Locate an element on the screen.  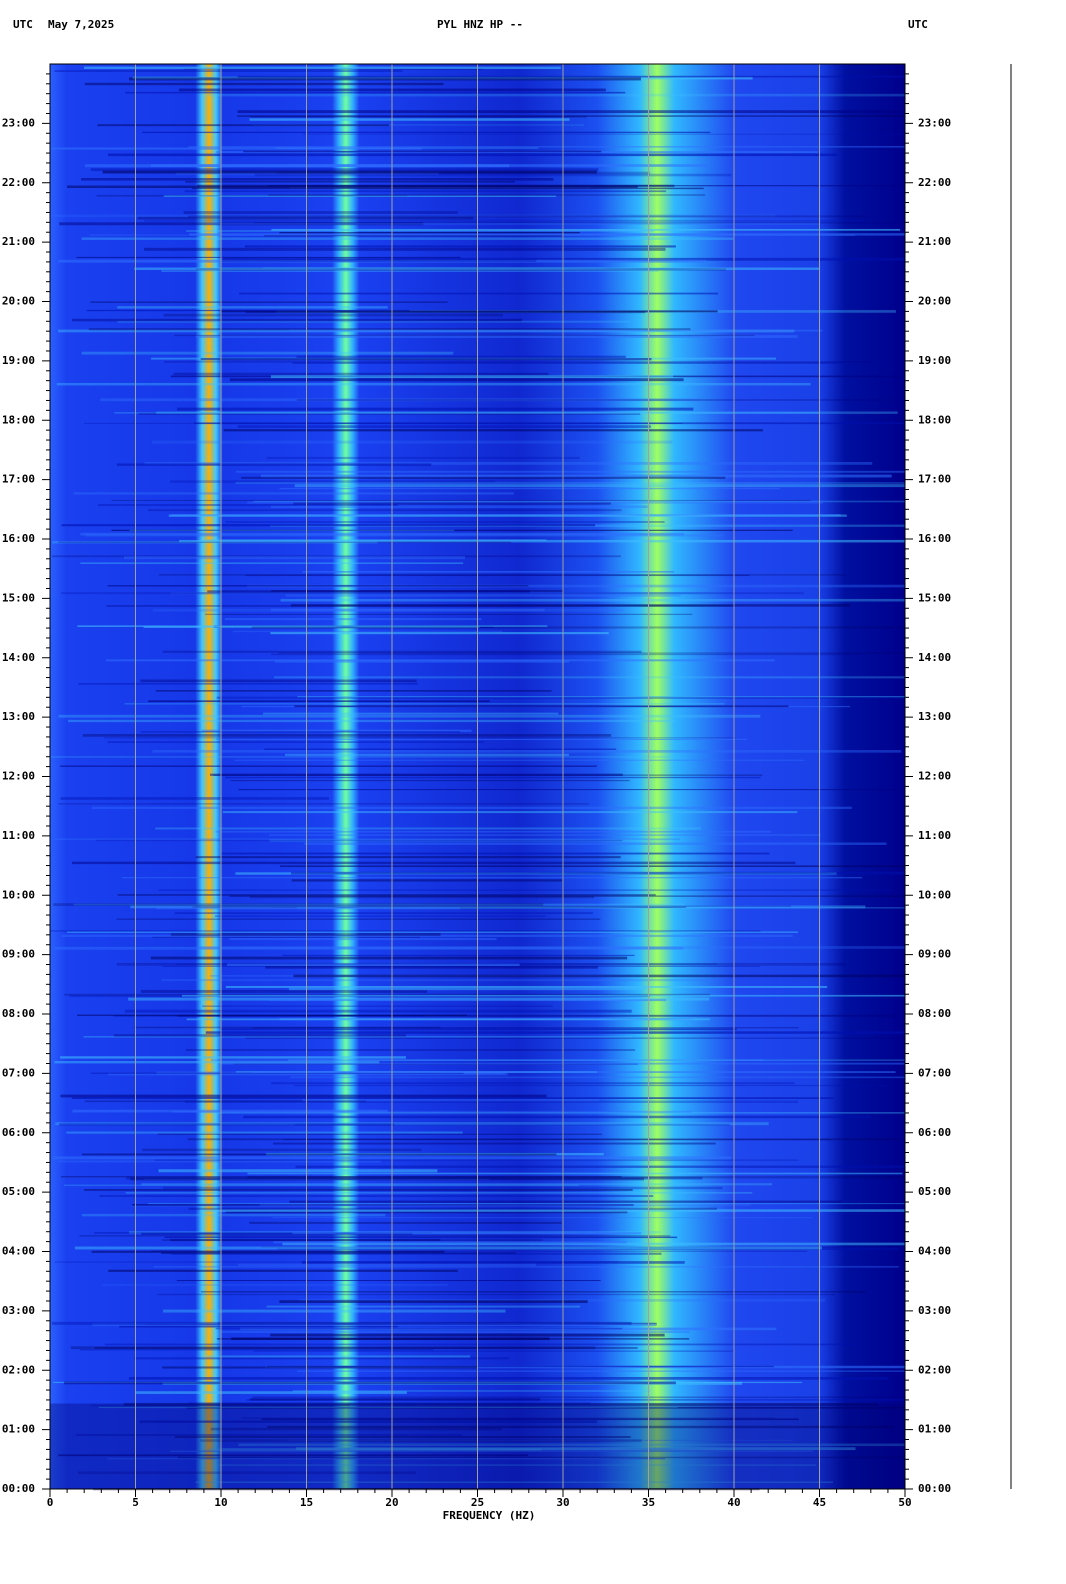
y-tick-label: 20:00 is located at coordinates (18, 301).